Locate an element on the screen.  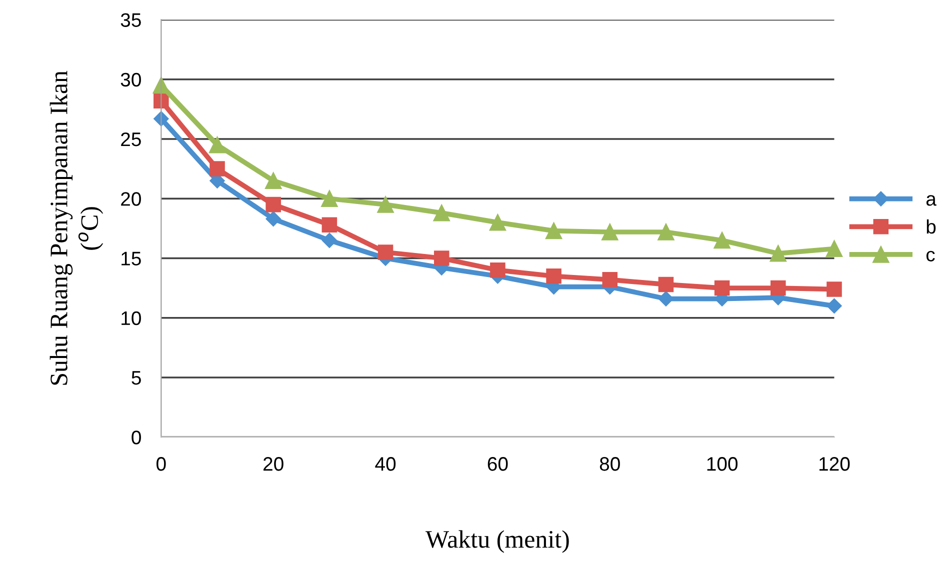
x-tick-label: 100 is located at coordinates (722, 464).